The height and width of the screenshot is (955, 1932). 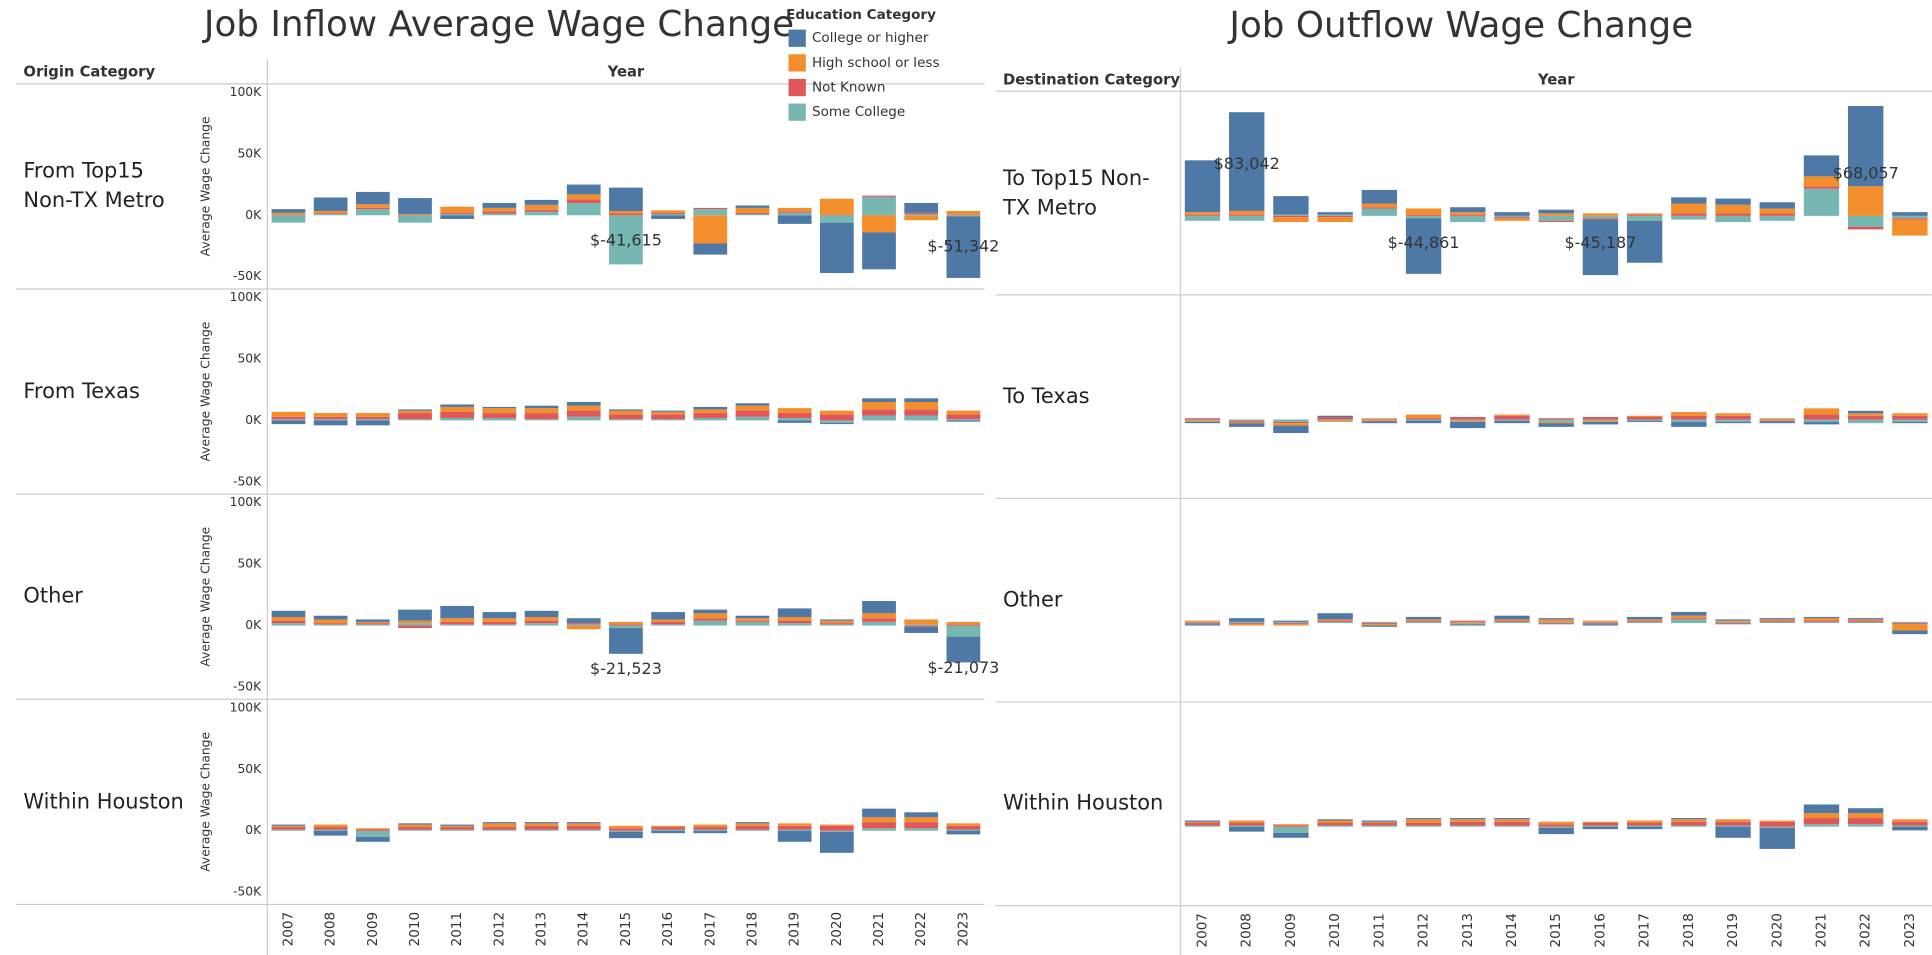 I want to click on y-tick-label: 50K, so click(x=249, y=564).